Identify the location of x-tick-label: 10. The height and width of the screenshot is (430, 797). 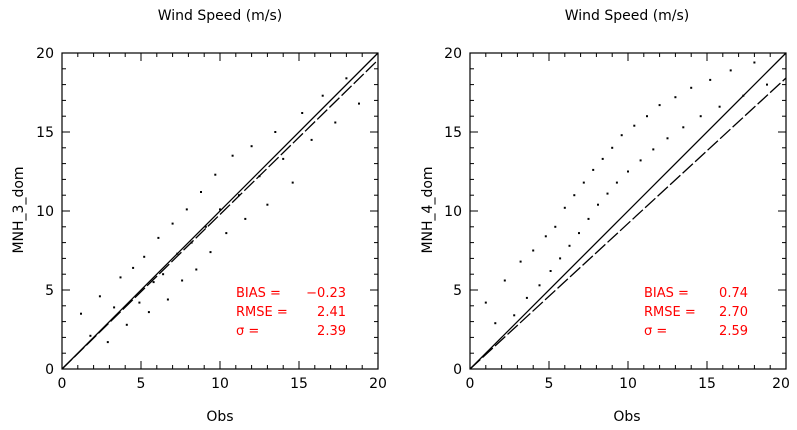
(220, 384).